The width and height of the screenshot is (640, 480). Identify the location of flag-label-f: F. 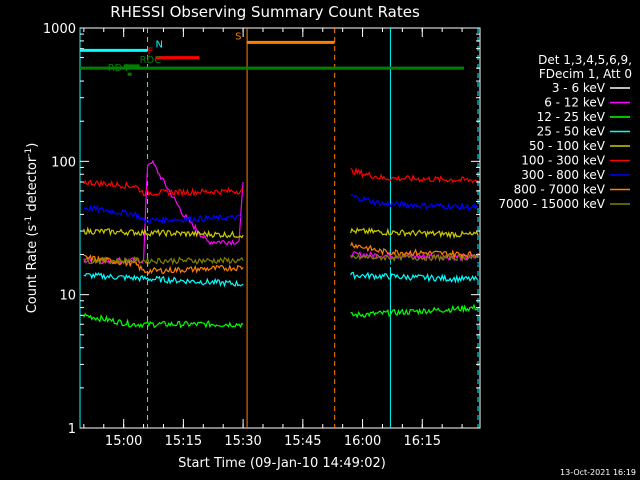
(151, 52).